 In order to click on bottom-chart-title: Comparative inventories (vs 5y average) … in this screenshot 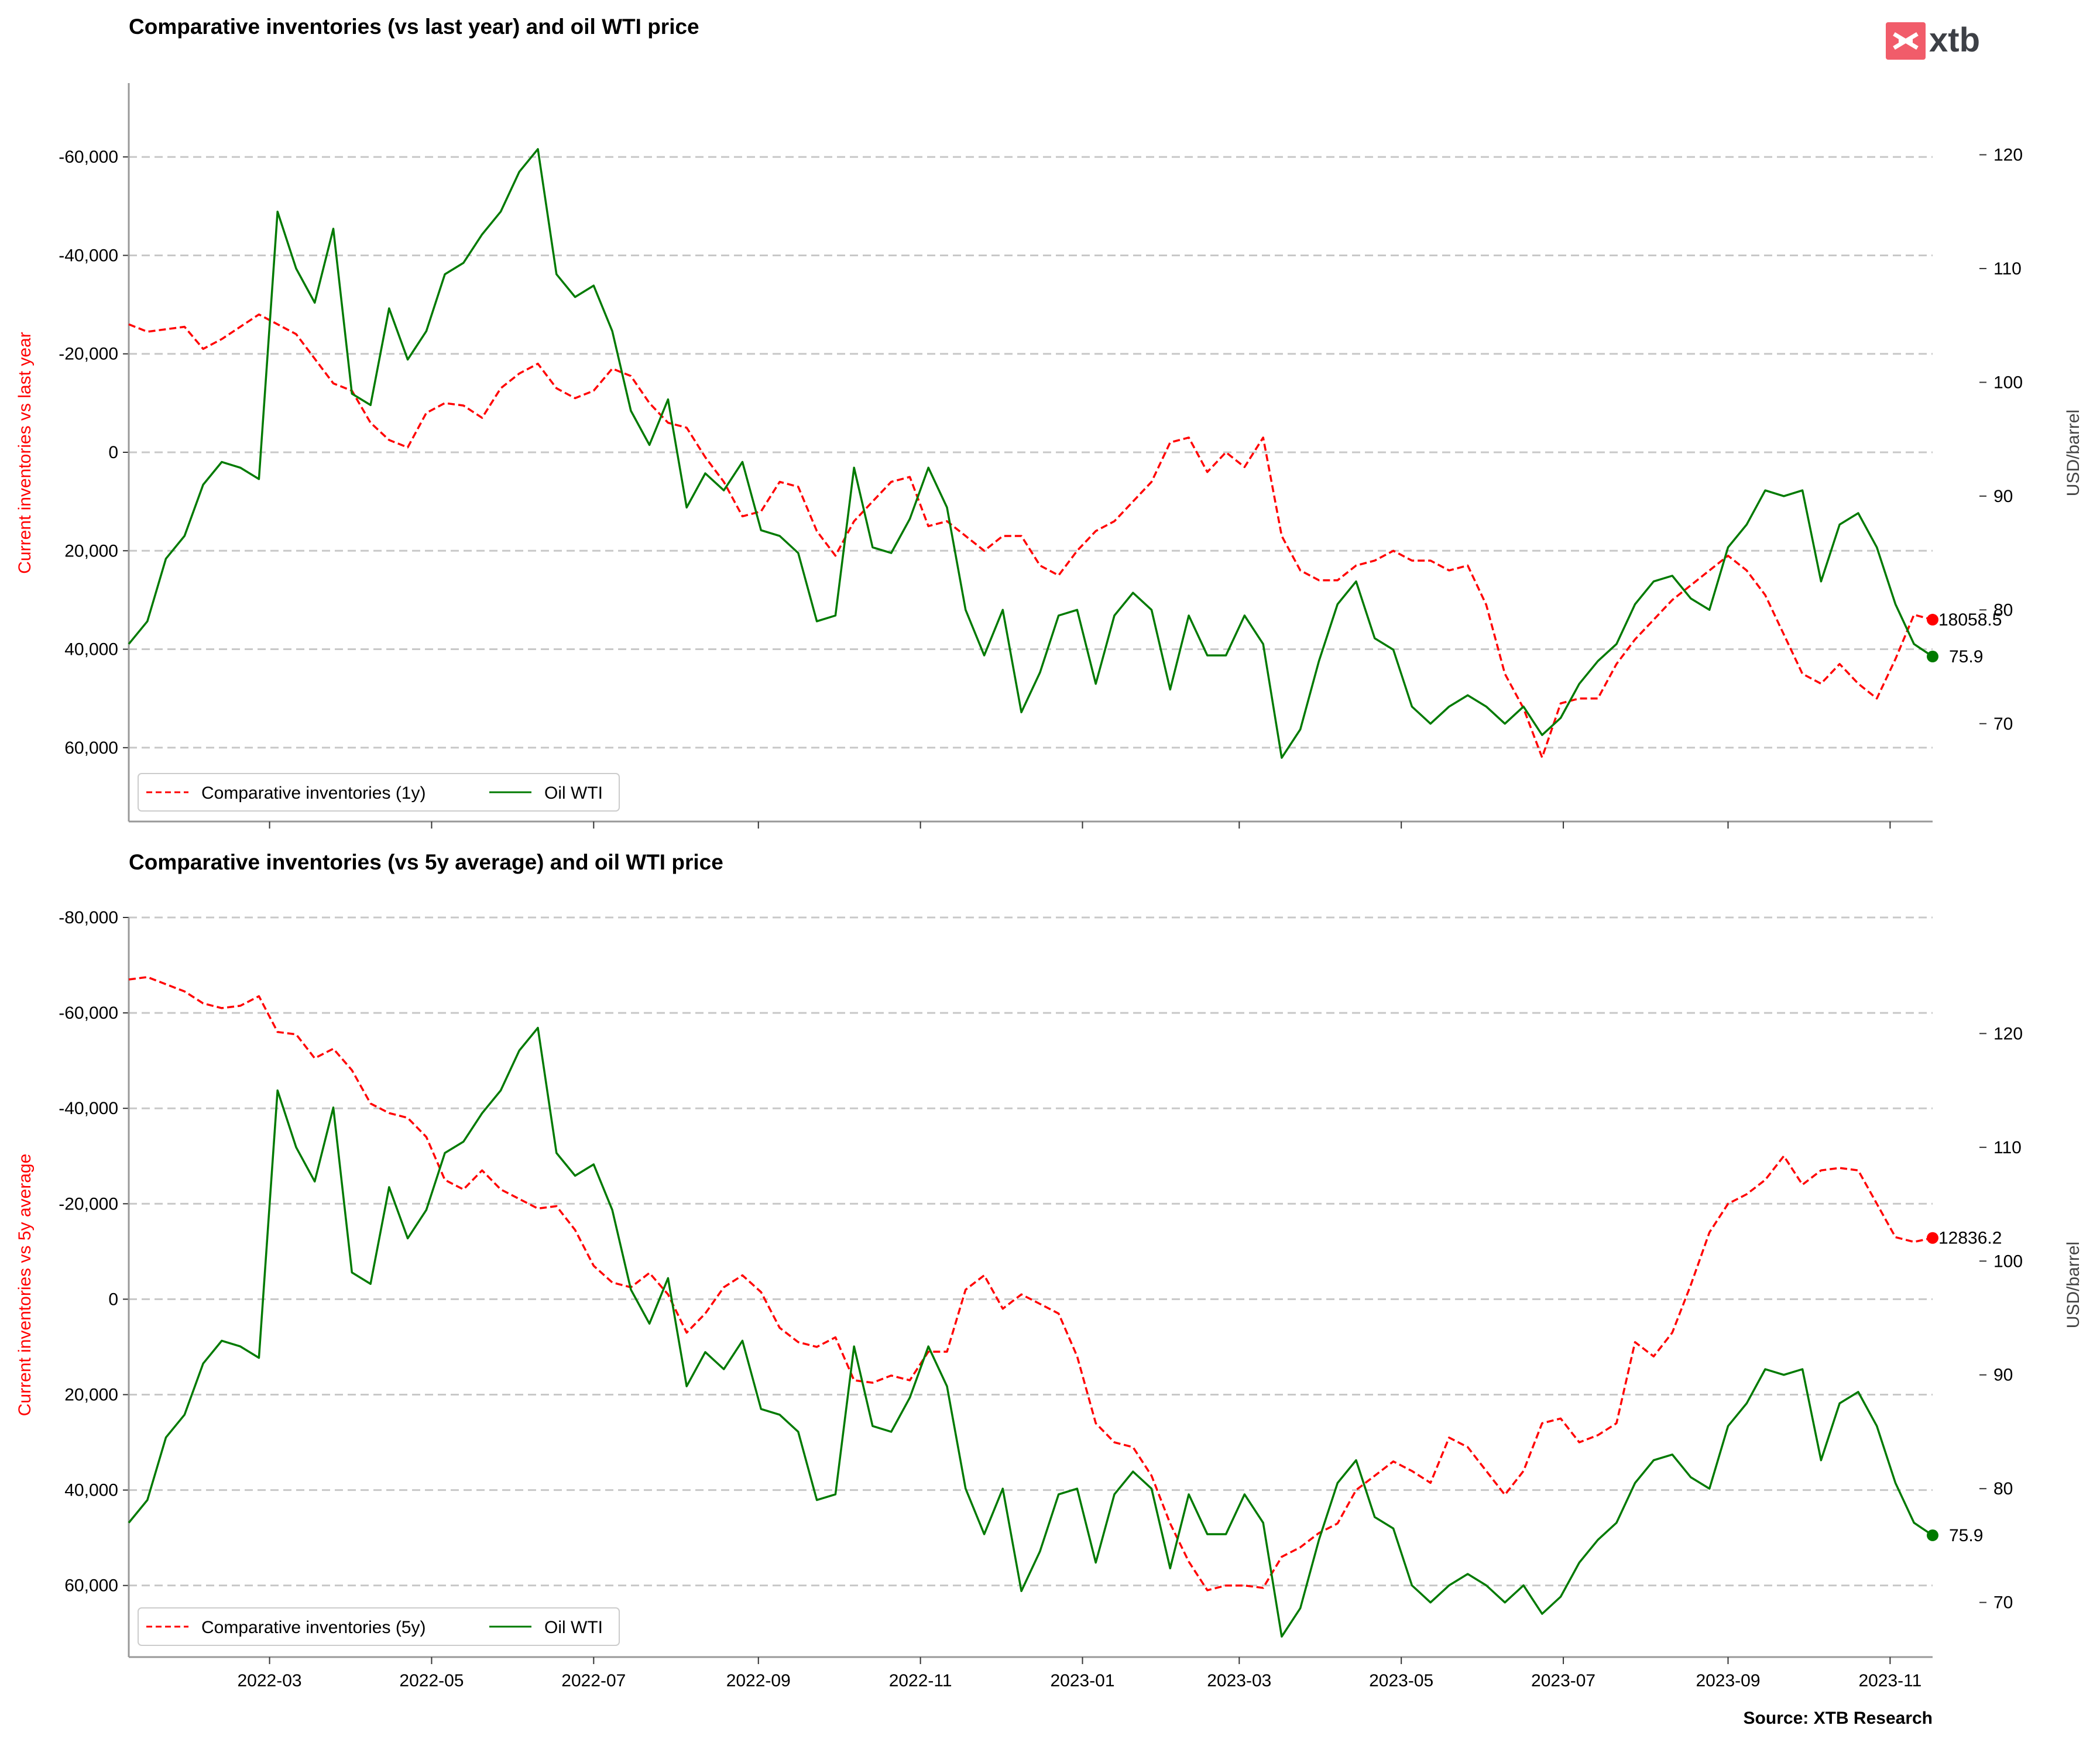, I will do `click(426, 862)`.